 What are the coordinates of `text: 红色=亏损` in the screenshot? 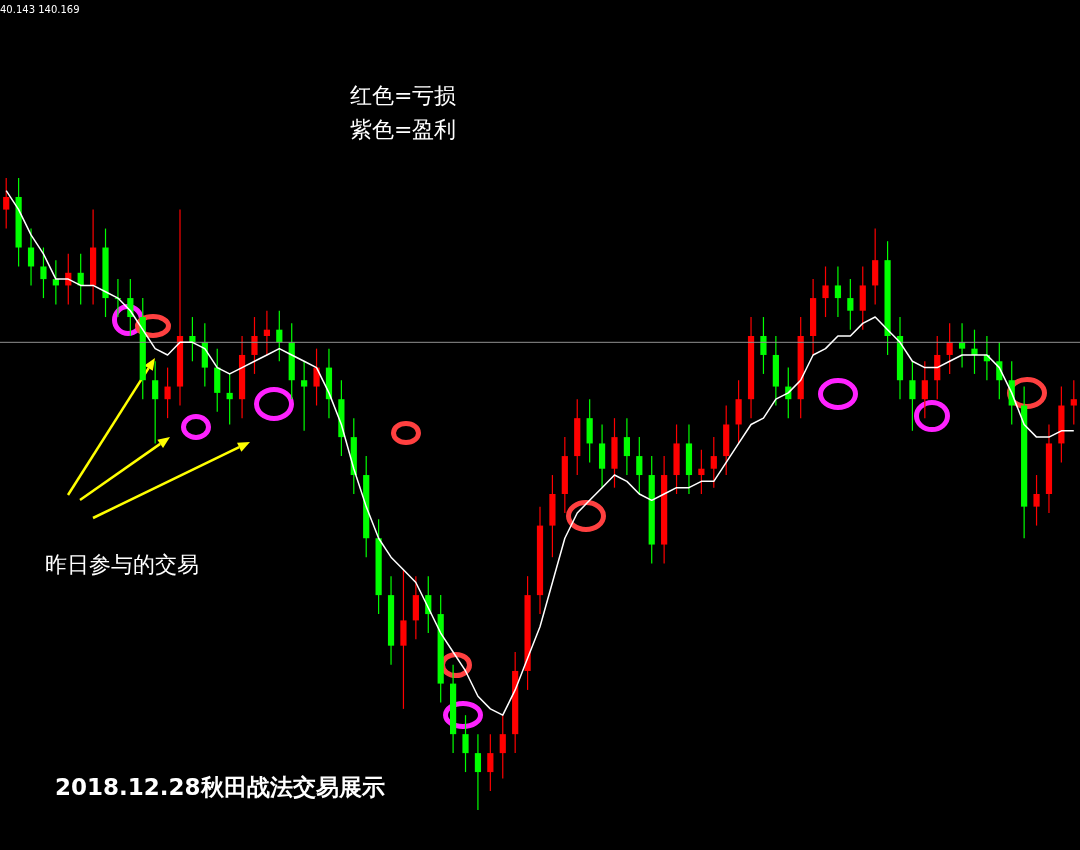 It's located at (403, 95).